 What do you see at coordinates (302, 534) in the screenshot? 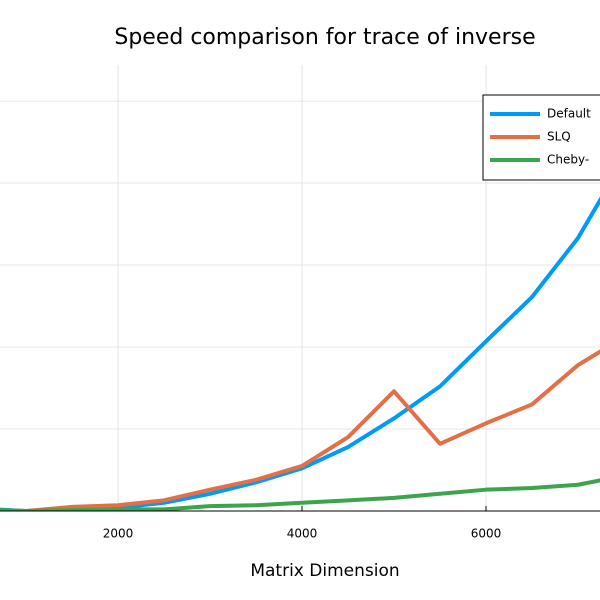
I see `x-tick-label: 4000` at bounding box center [302, 534].